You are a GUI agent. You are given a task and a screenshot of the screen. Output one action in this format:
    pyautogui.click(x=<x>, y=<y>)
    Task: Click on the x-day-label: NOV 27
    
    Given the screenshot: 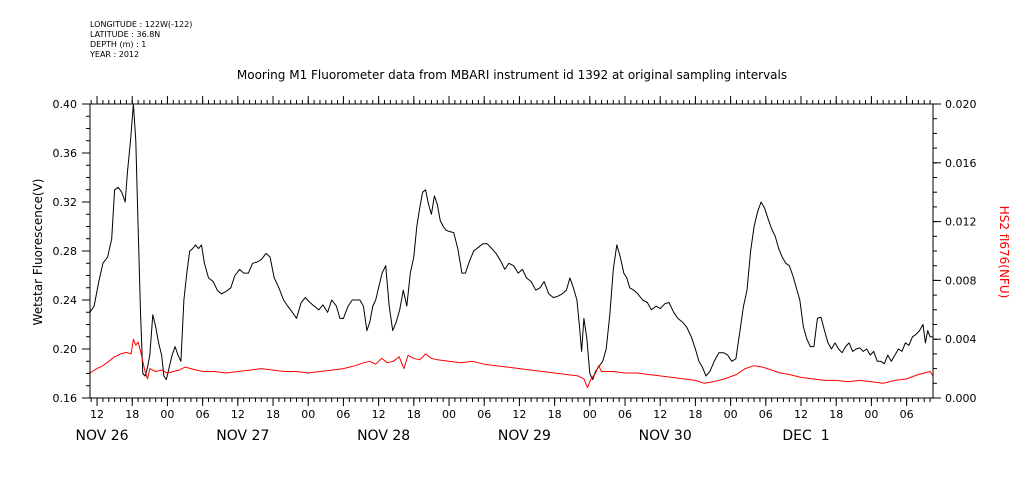 What is the action you would take?
    pyautogui.click(x=242, y=436)
    